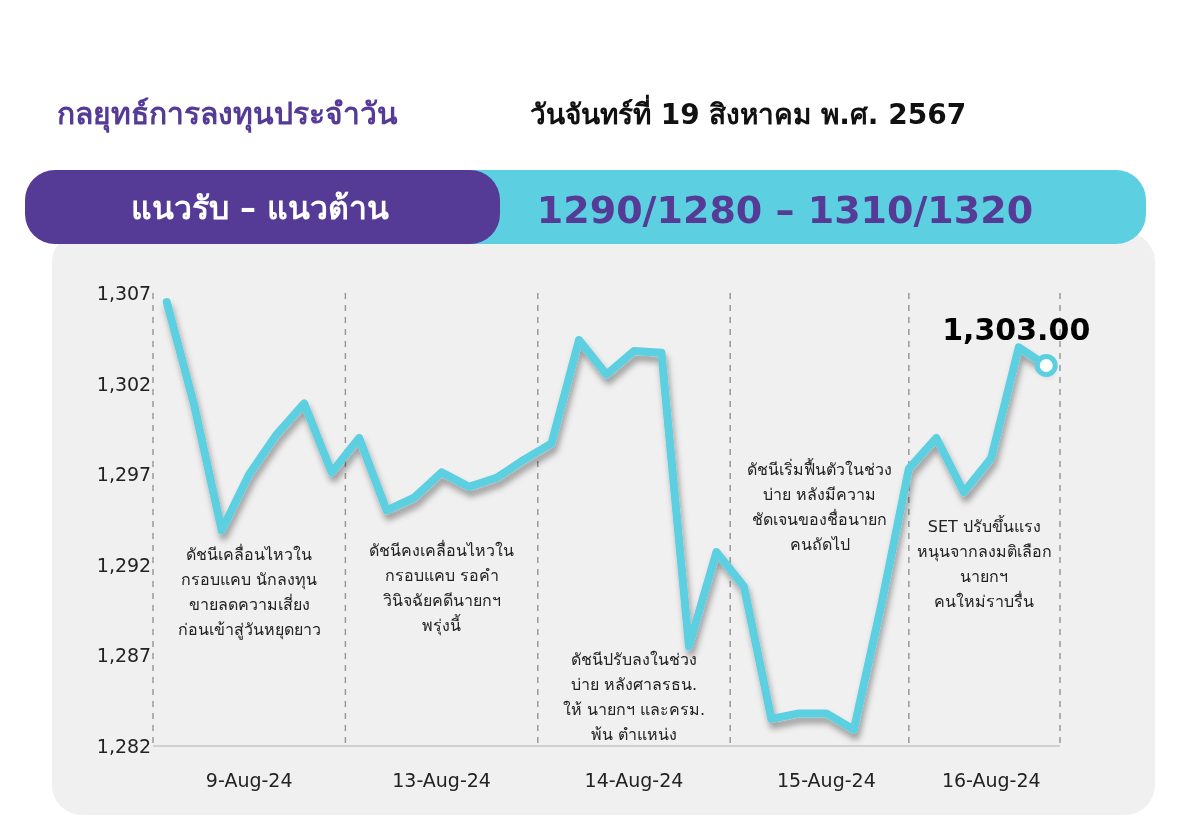 The image size is (1200, 840). Describe the element at coordinates (441, 780) in the screenshot. I see `x-tick-label: 13-Aug-24` at that location.